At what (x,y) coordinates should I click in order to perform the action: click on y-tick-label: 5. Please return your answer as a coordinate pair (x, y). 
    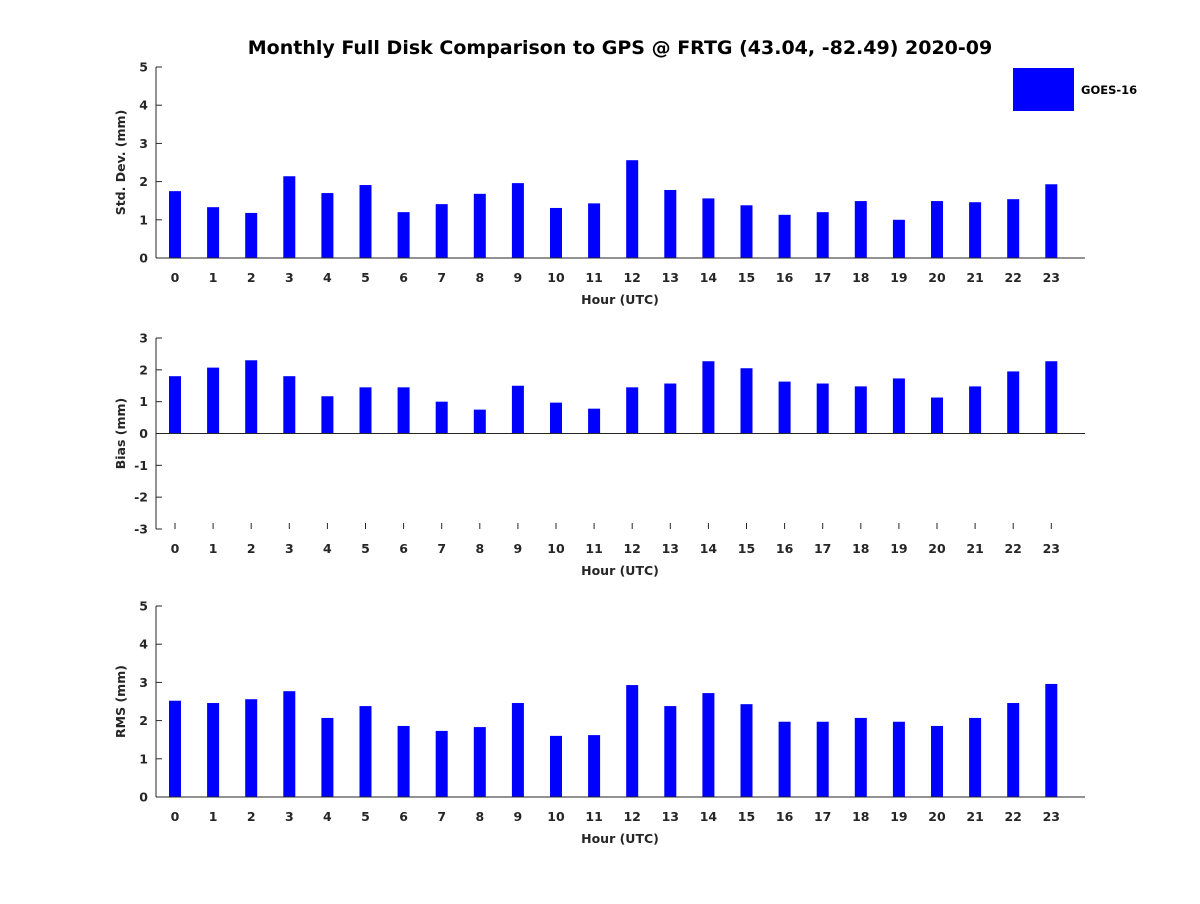
    Looking at the image, I should click on (143, 606).